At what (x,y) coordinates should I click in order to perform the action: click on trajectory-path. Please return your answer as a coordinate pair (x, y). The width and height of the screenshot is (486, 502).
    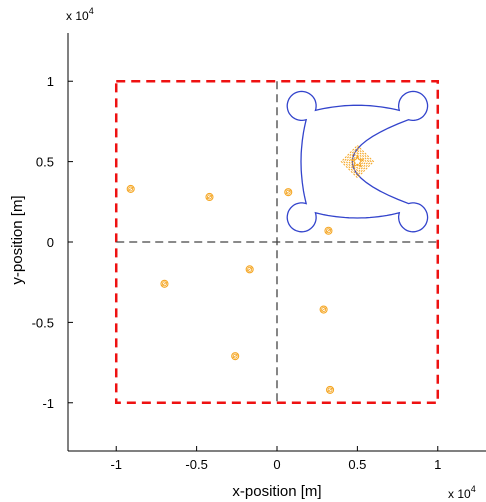
    Looking at the image, I should click on (357, 161).